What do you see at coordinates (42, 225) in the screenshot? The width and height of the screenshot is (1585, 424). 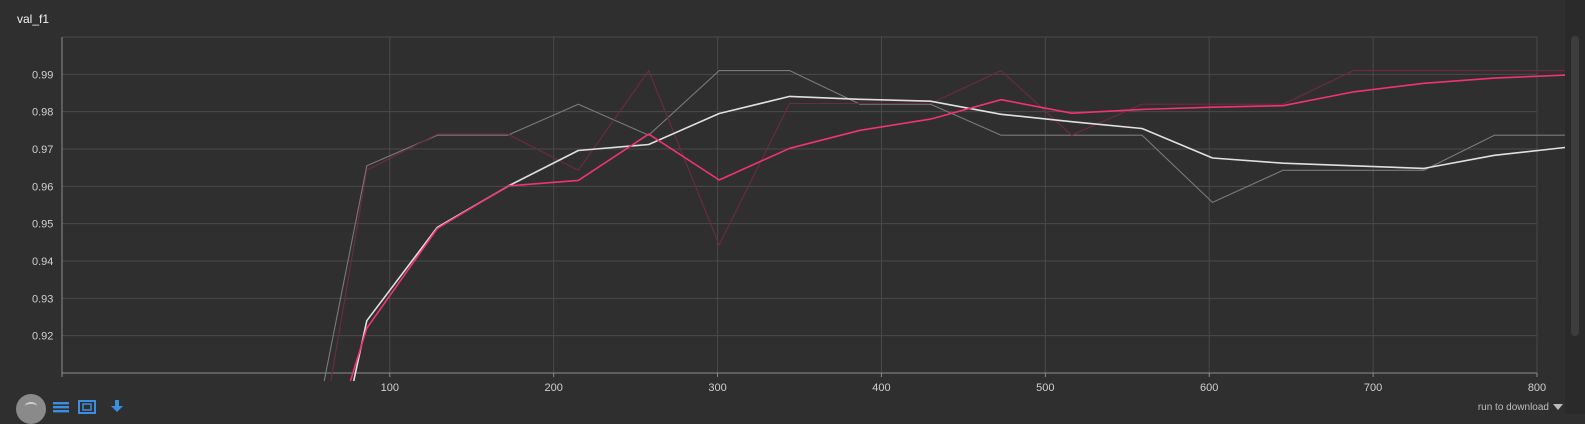 I see `y-tick-label: 0.95` at bounding box center [42, 225].